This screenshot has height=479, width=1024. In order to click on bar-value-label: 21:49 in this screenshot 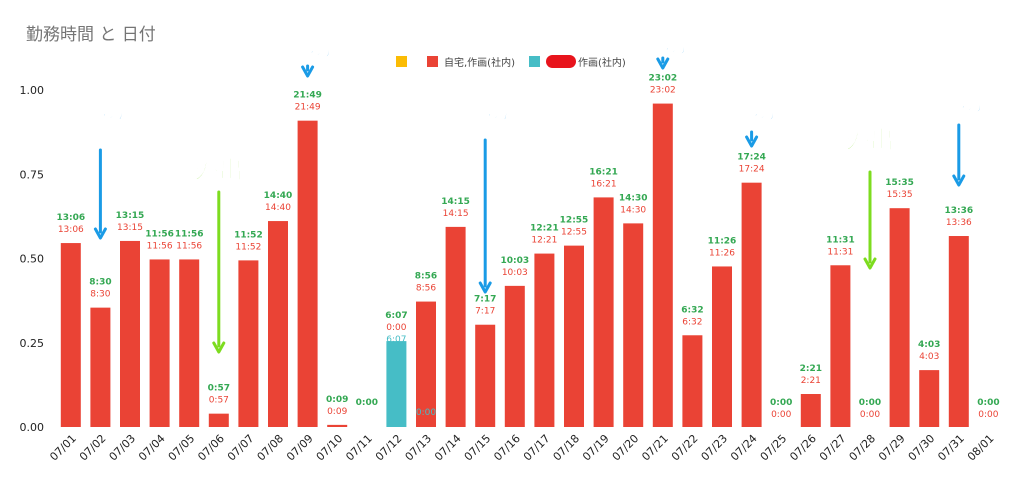, I will do `click(308, 108)`.